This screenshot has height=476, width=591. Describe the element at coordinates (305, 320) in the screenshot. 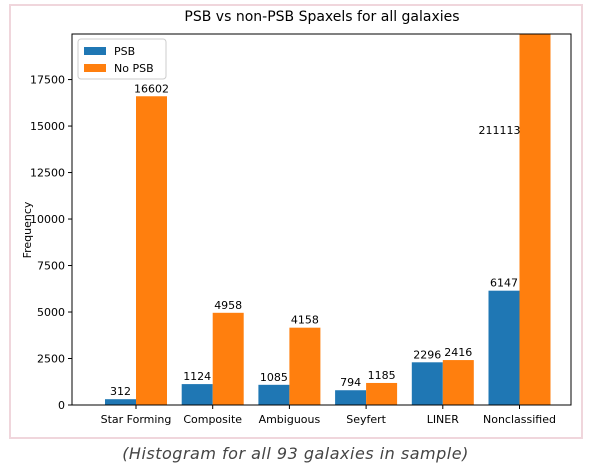

I see `value-label: 4158` at that location.